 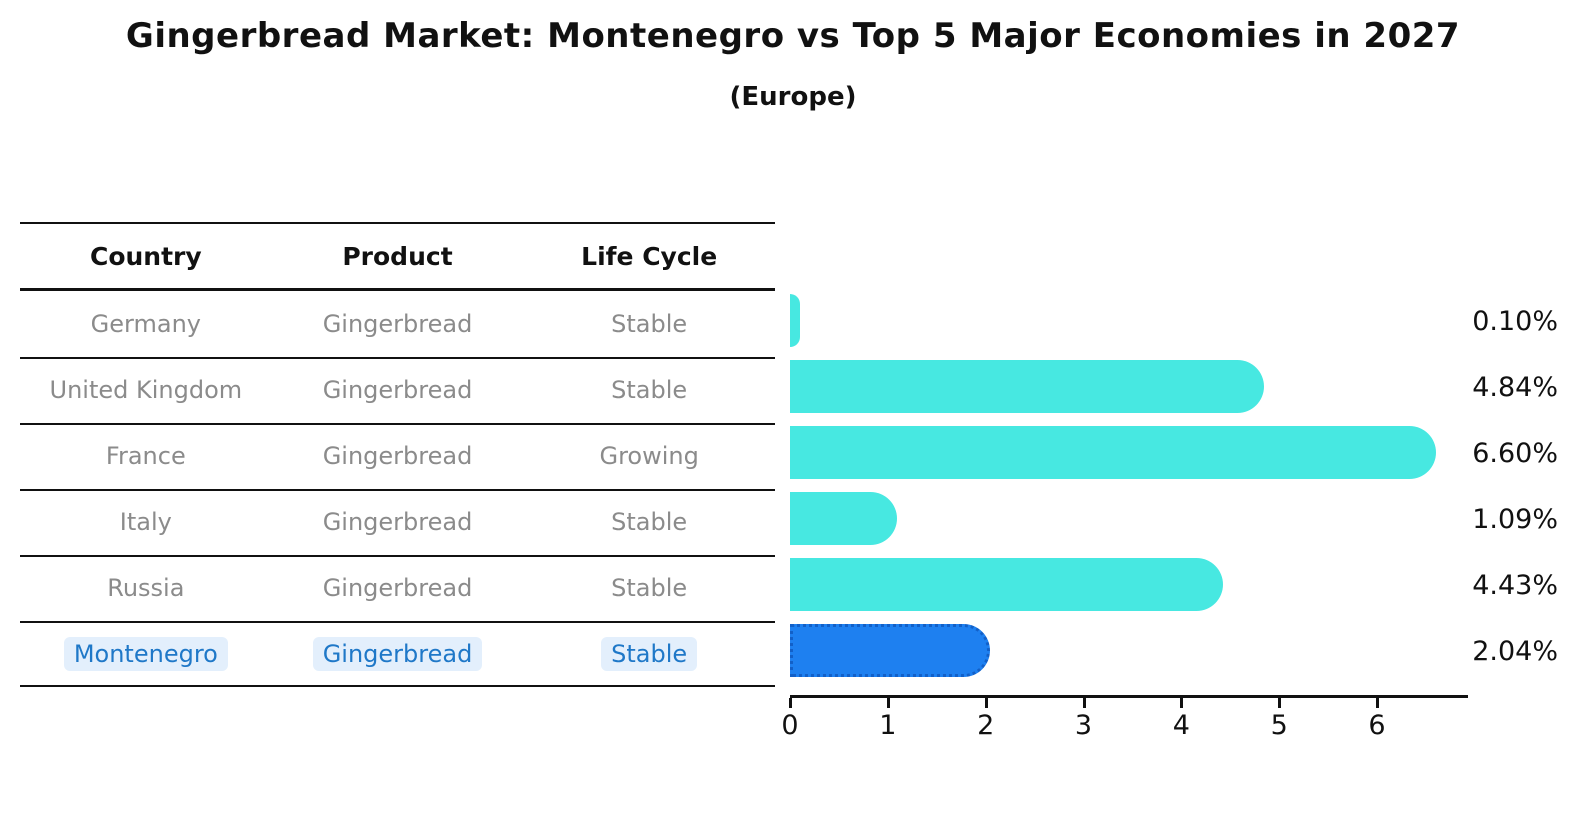 I want to click on table-row: Montenegro Gingerbread Stable, so click(x=397, y=654).